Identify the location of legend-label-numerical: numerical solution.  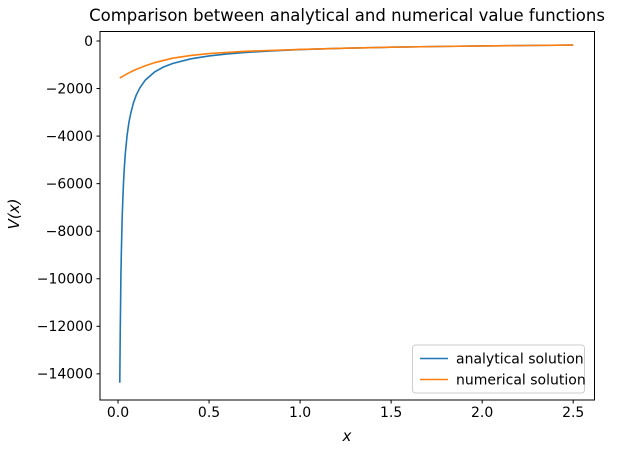
(521, 381).